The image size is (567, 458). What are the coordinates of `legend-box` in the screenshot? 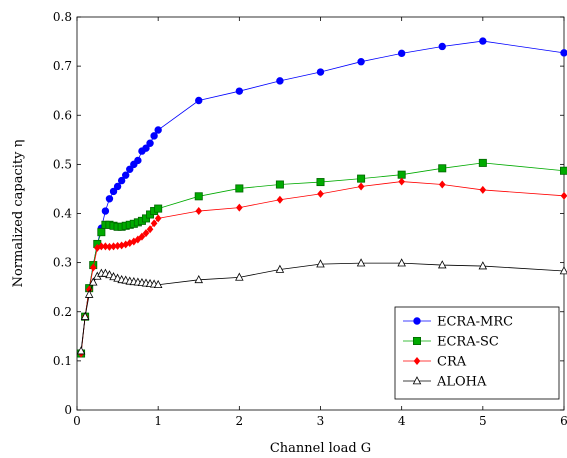 It's located at (477, 353).